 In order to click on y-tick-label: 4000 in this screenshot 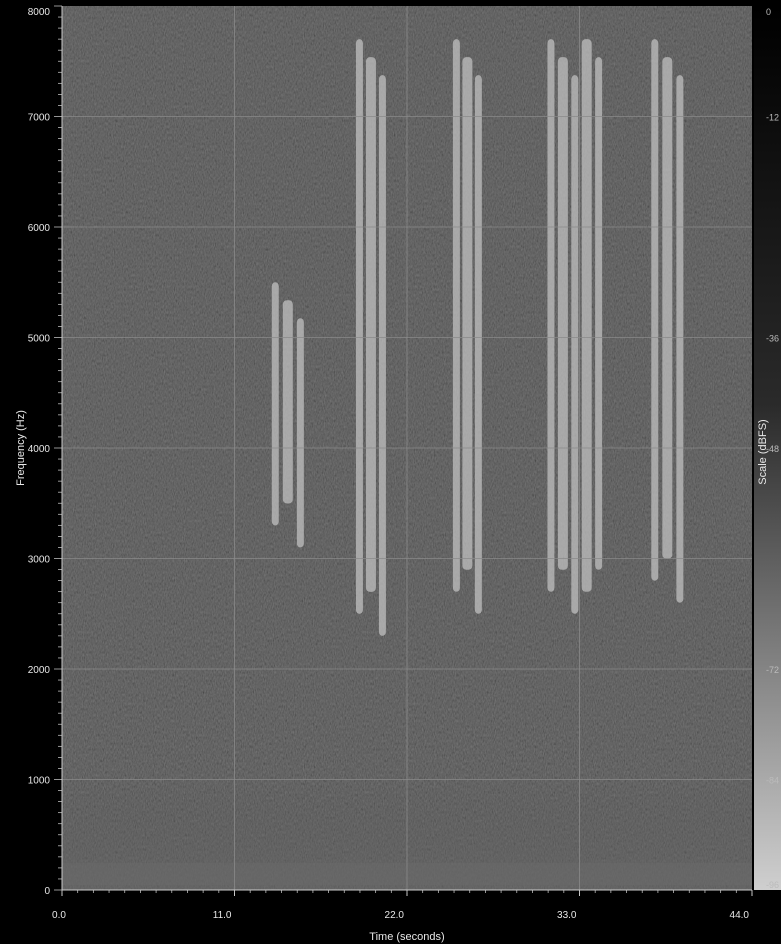, I will do `click(39, 449)`.